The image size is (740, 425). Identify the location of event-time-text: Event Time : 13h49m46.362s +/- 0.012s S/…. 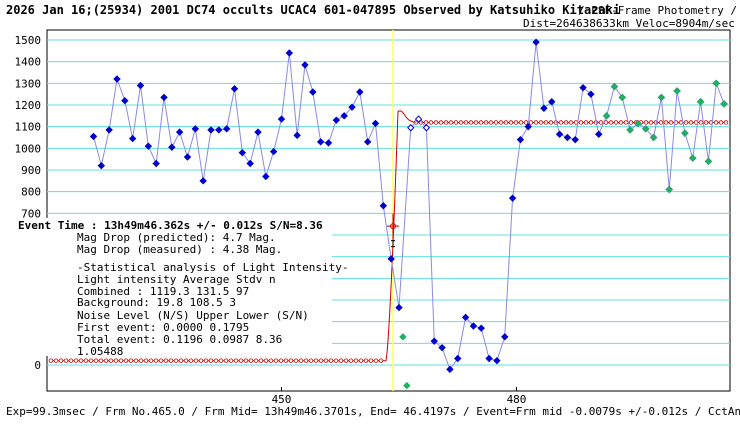
(170, 225).